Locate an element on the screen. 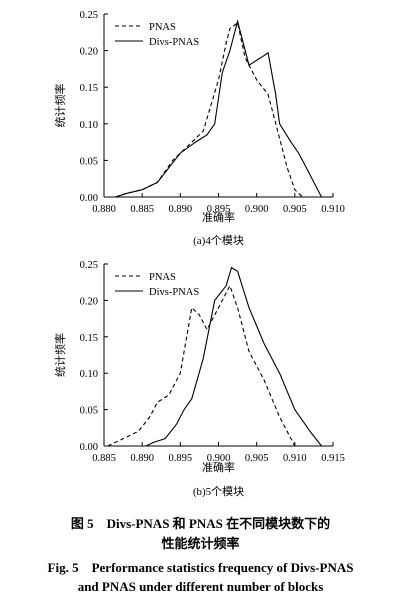 The image size is (401, 610). x-tick-label: 0.915 is located at coordinates (333, 458).